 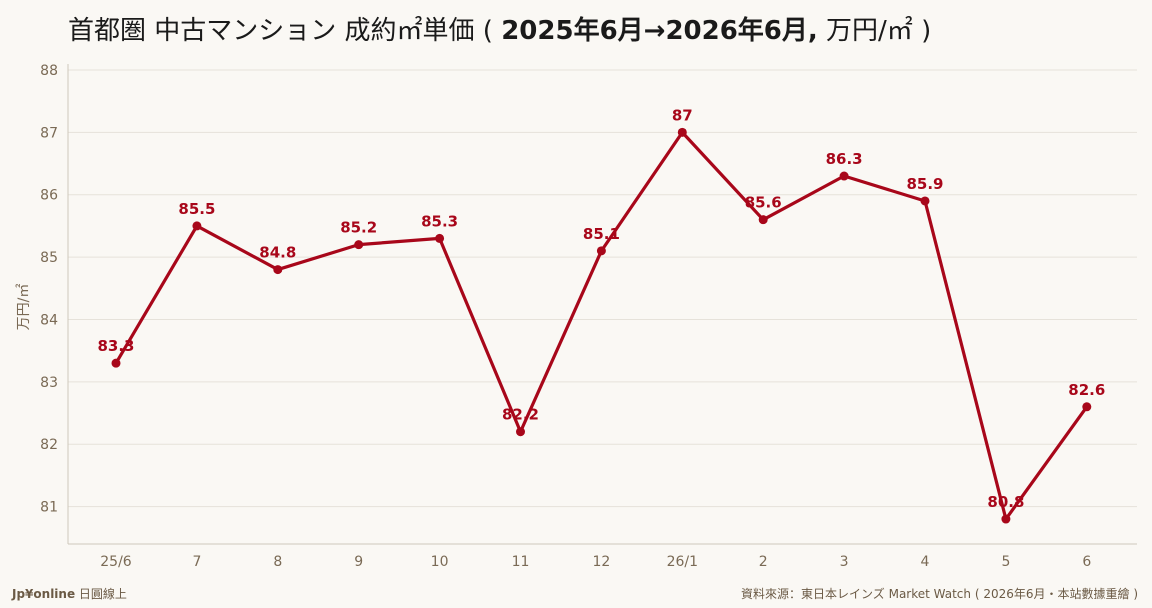 I want to click on x-tick-label: 11, so click(x=521, y=562).